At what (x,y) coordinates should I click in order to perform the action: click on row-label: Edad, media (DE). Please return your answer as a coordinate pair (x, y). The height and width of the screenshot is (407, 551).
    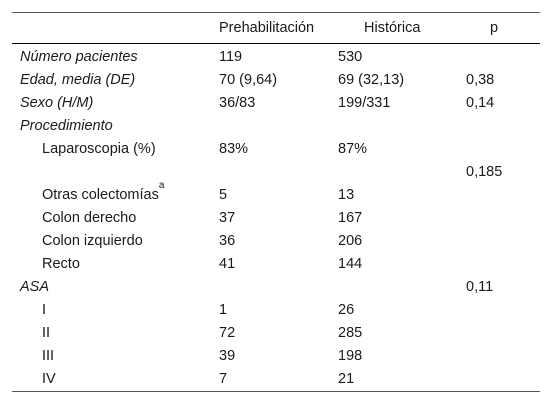
    Looking at the image, I should click on (77, 80).